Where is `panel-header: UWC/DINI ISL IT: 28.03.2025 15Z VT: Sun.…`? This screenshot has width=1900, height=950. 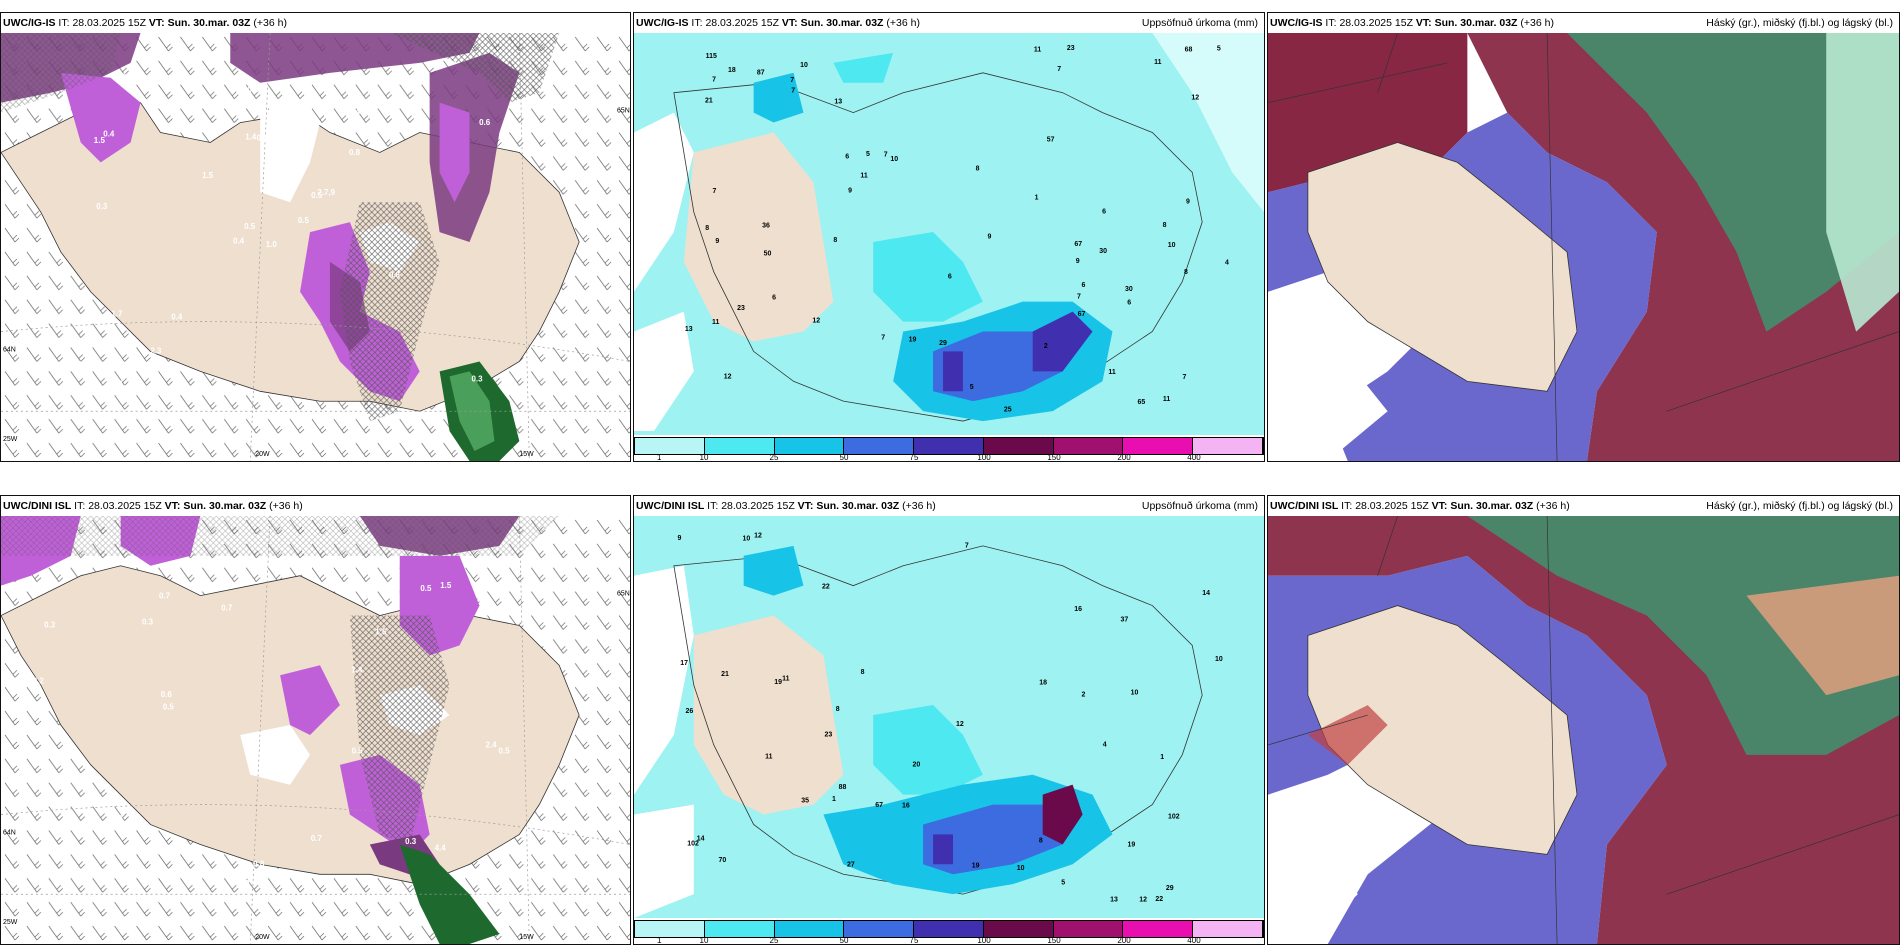 panel-header: UWC/DINI ISL IT: 28.03.2025 15Z VT: Sun.… is located at coordinates (949, 506).